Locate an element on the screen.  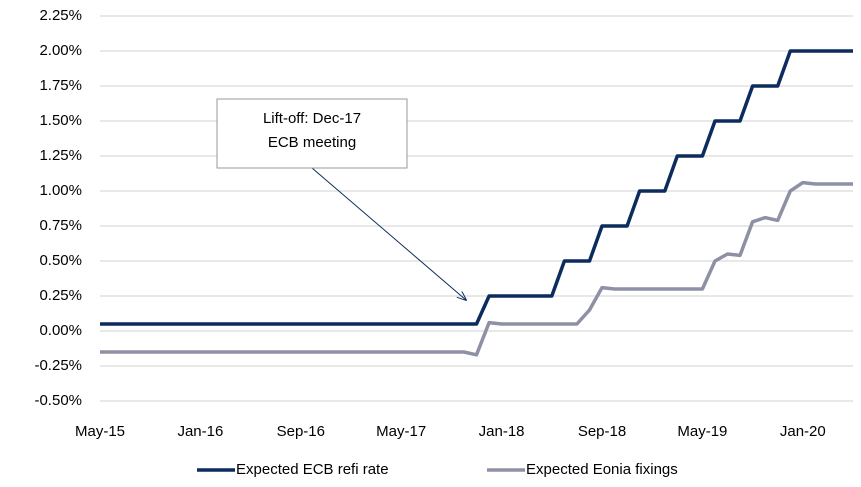
x-tick-label: Jan-18 is located at coordinates (502, 431).